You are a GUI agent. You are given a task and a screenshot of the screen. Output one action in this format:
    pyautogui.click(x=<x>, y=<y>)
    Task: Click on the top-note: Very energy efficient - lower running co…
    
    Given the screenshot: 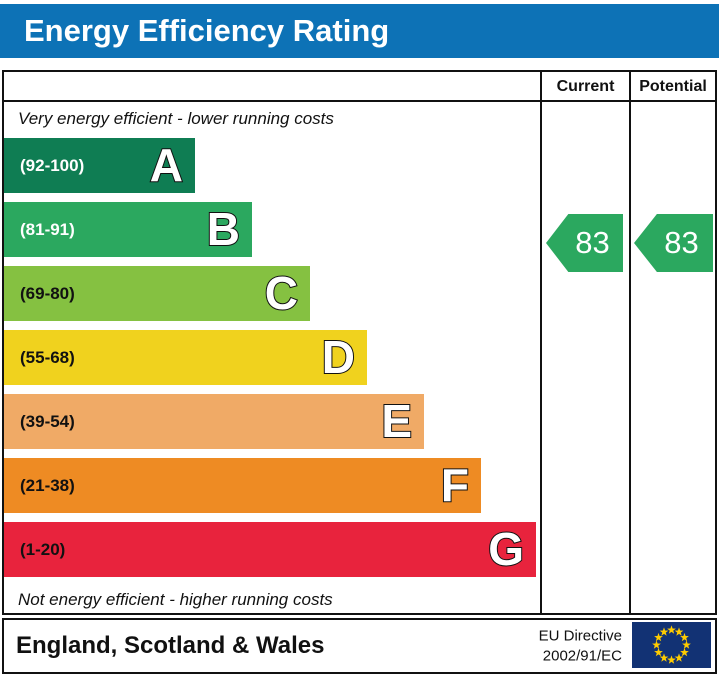 What is the action you would take?
    pyautogui.click(x=176, y=118)
    